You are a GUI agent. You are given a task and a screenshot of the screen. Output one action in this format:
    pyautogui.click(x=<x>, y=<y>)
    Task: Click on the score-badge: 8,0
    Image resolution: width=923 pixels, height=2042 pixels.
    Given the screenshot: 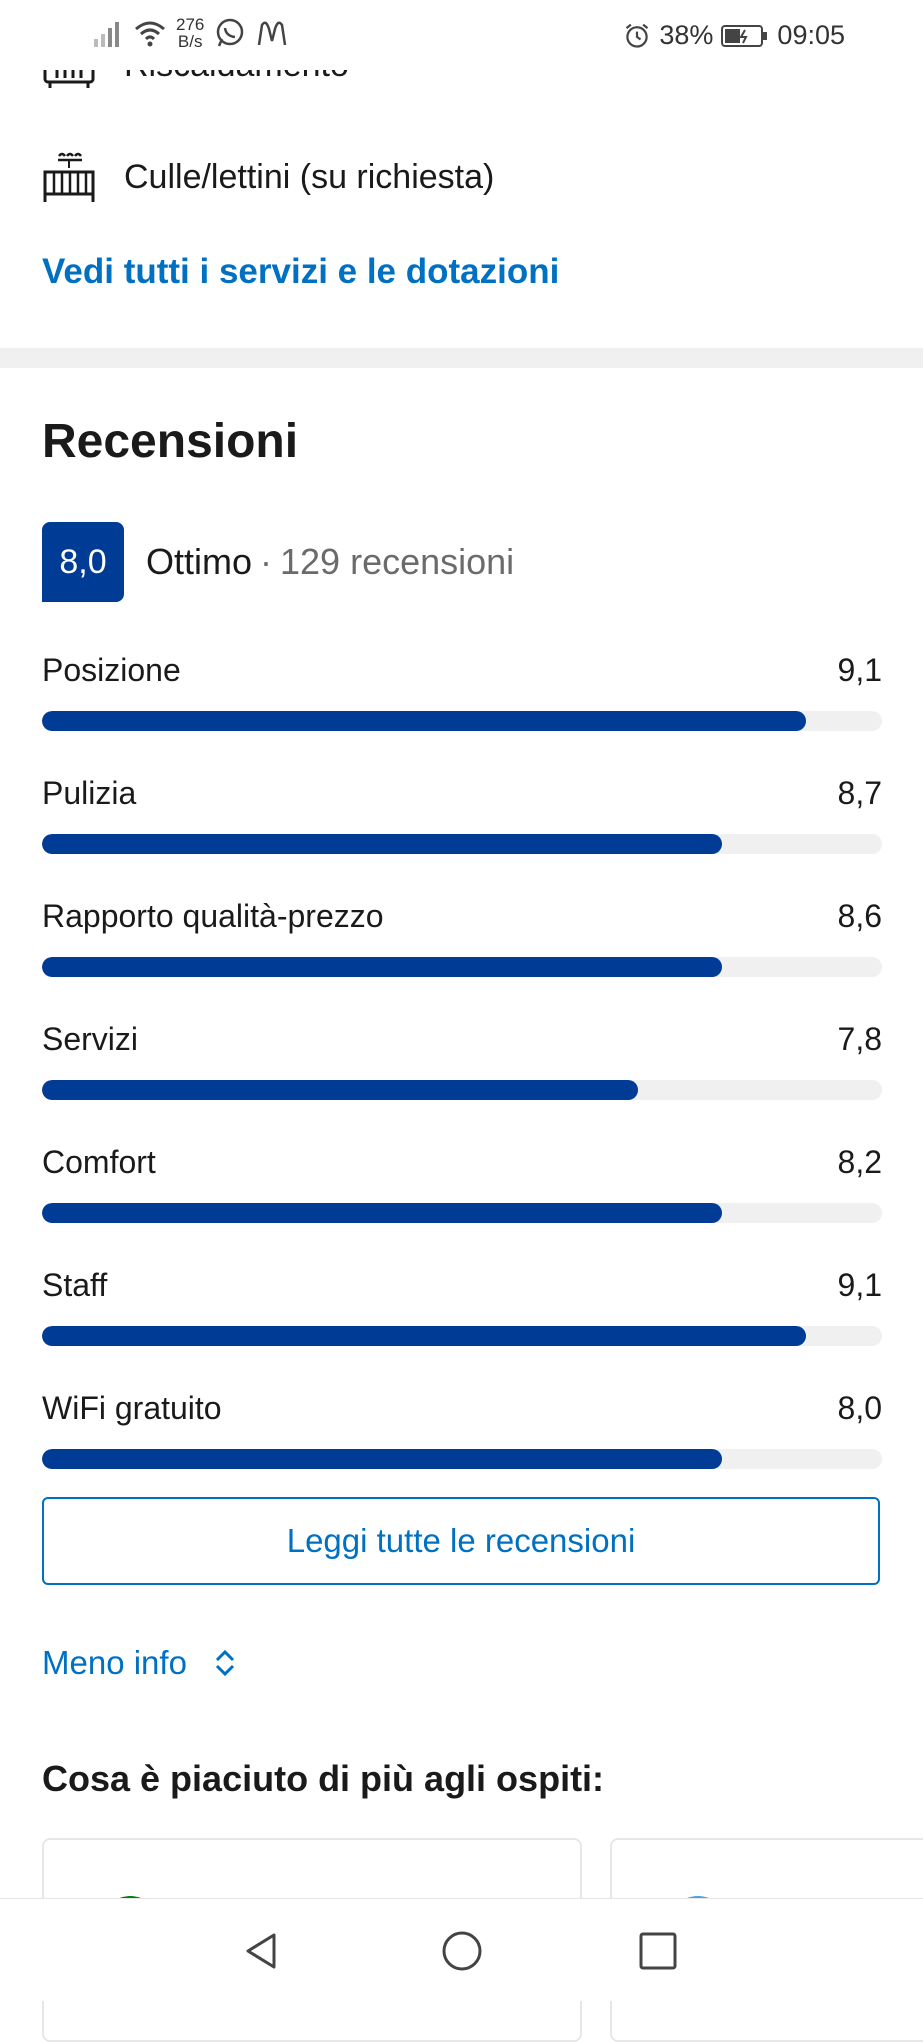 What is the action you would take?
    pyautogui.click(x=83, y=562)
    